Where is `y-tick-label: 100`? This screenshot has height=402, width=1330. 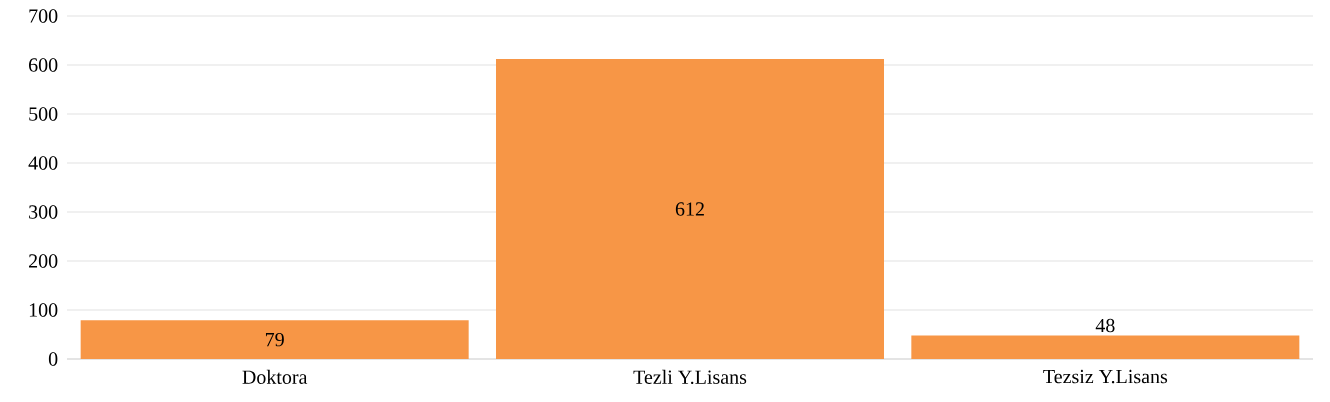 y-tick-label: 100 is located at coordinates (43, 310).